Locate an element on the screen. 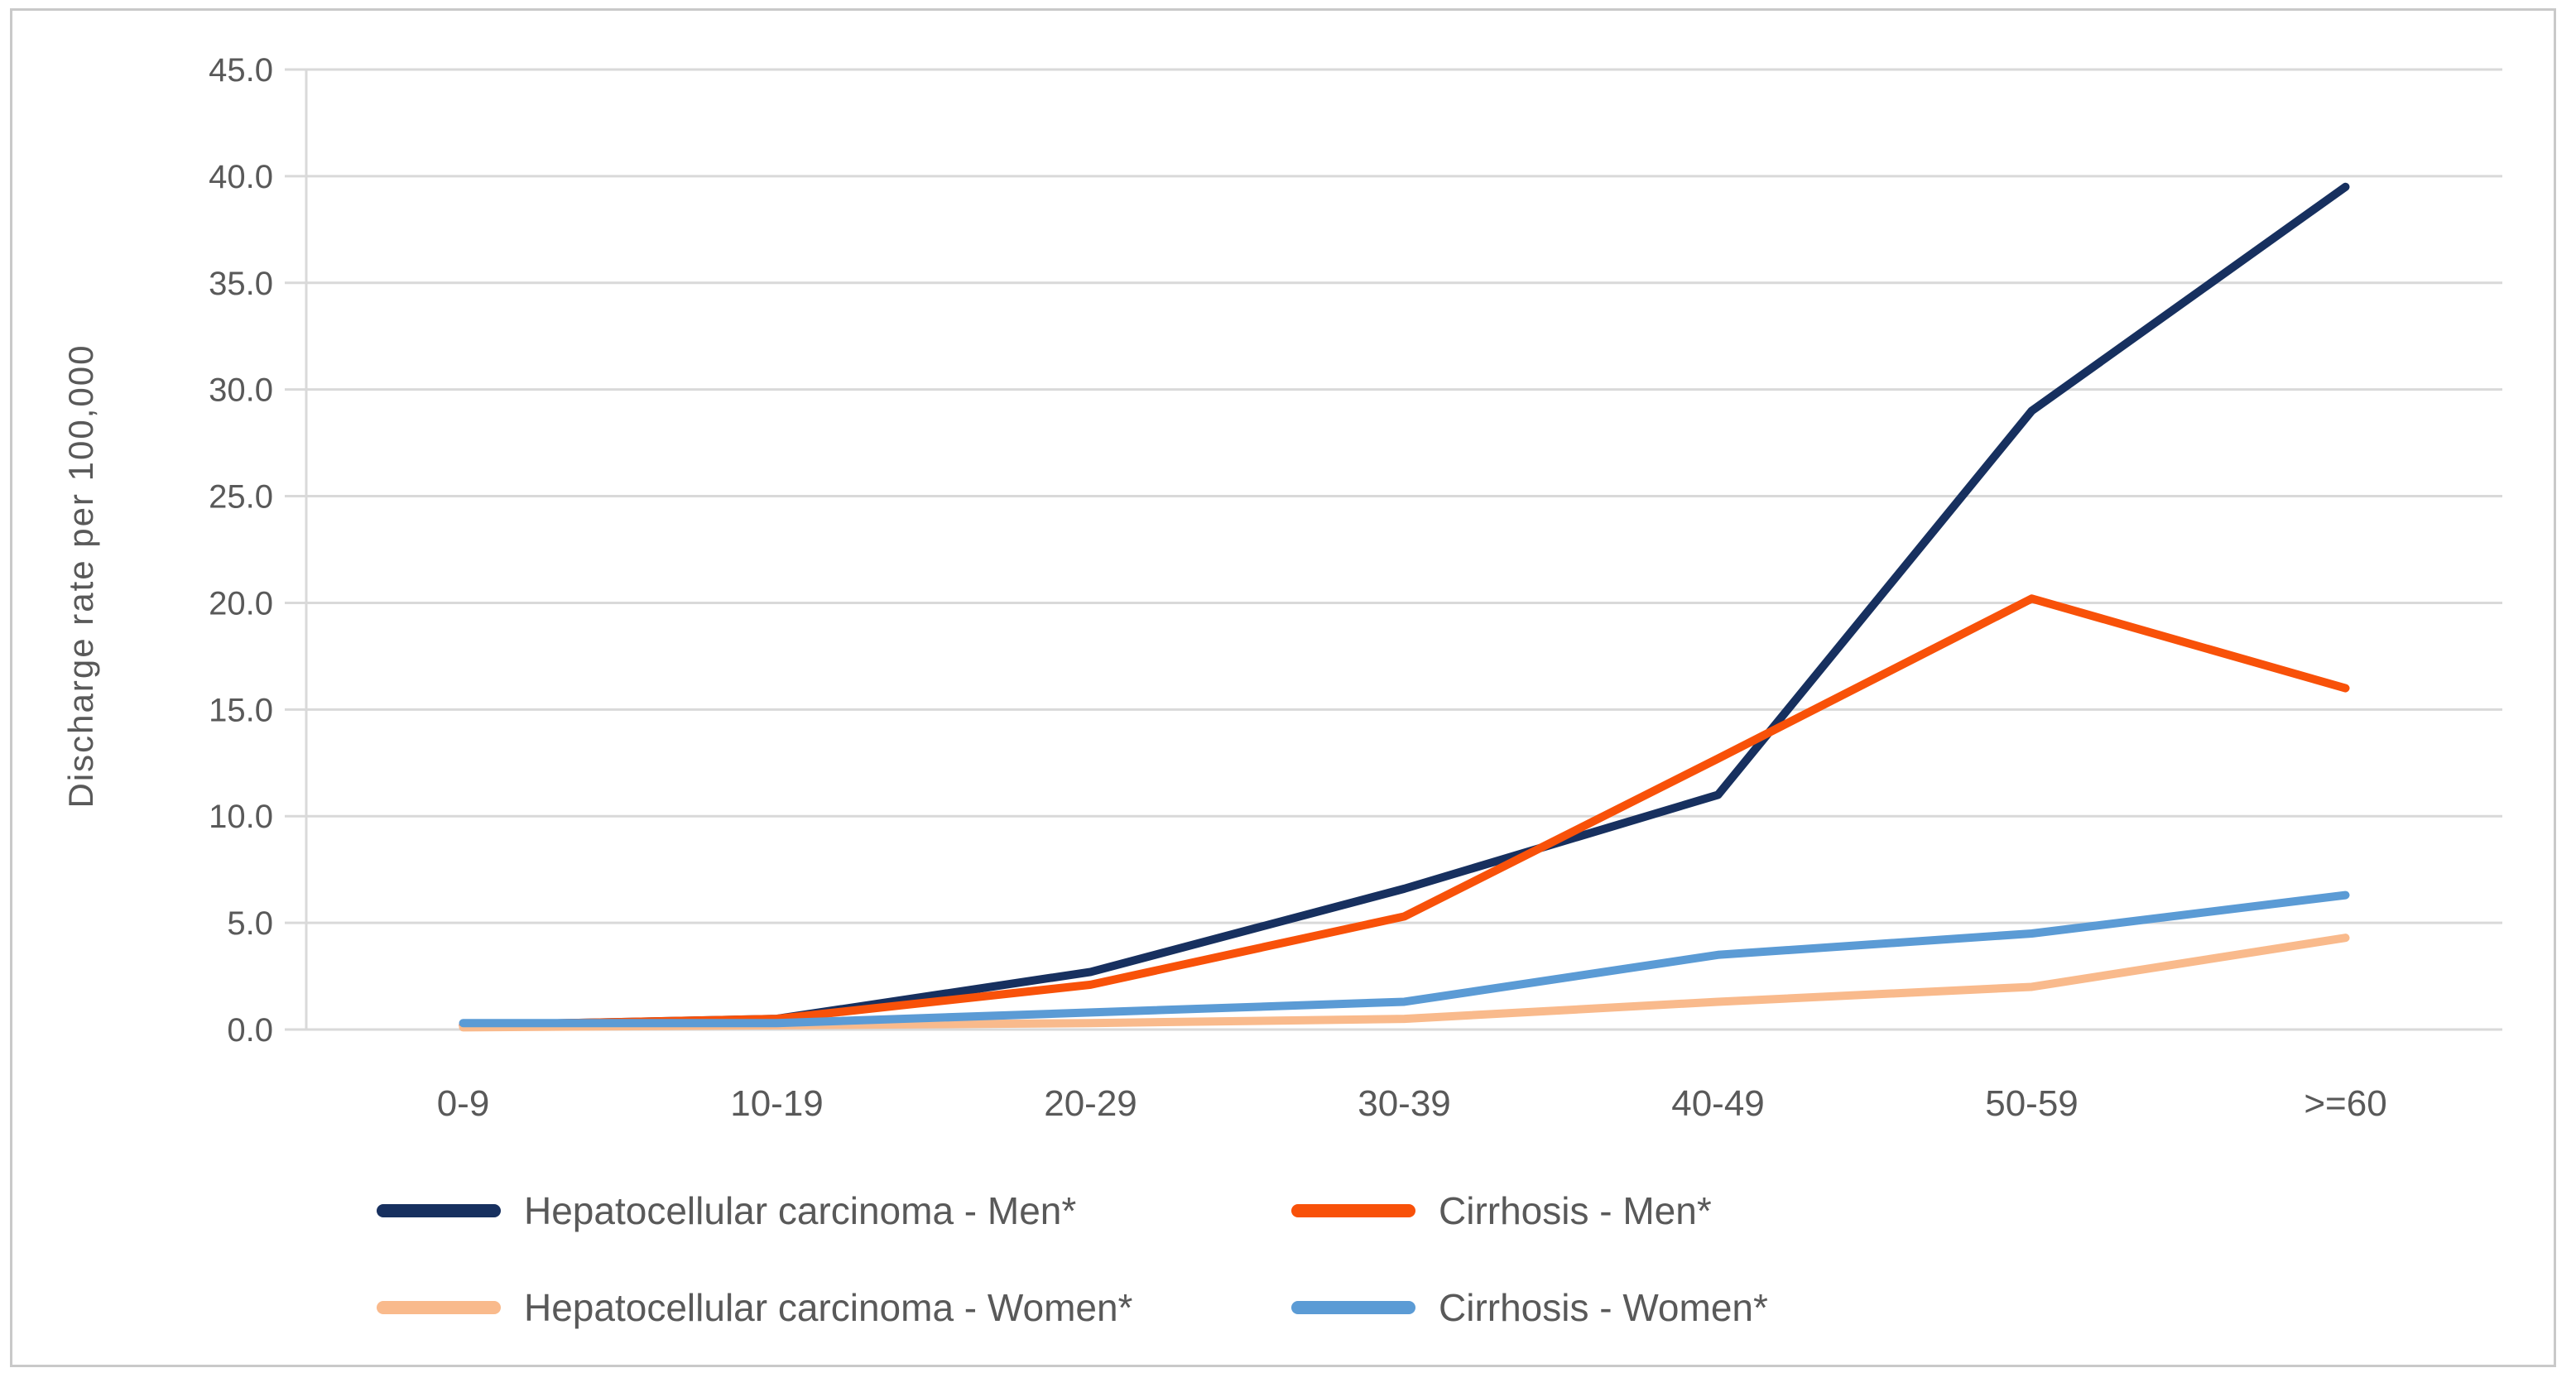  x-axis-label: 40-49 is located at coordinates (1718, 1103).